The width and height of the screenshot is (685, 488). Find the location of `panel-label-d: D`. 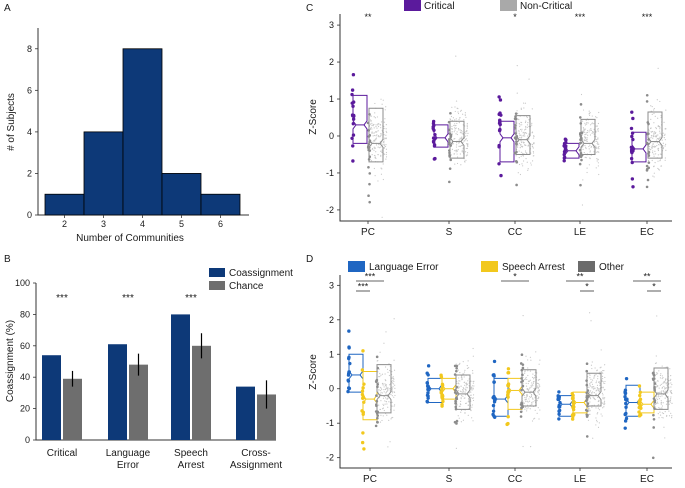

panel-label-d: D is located at coordinates (309, 259).